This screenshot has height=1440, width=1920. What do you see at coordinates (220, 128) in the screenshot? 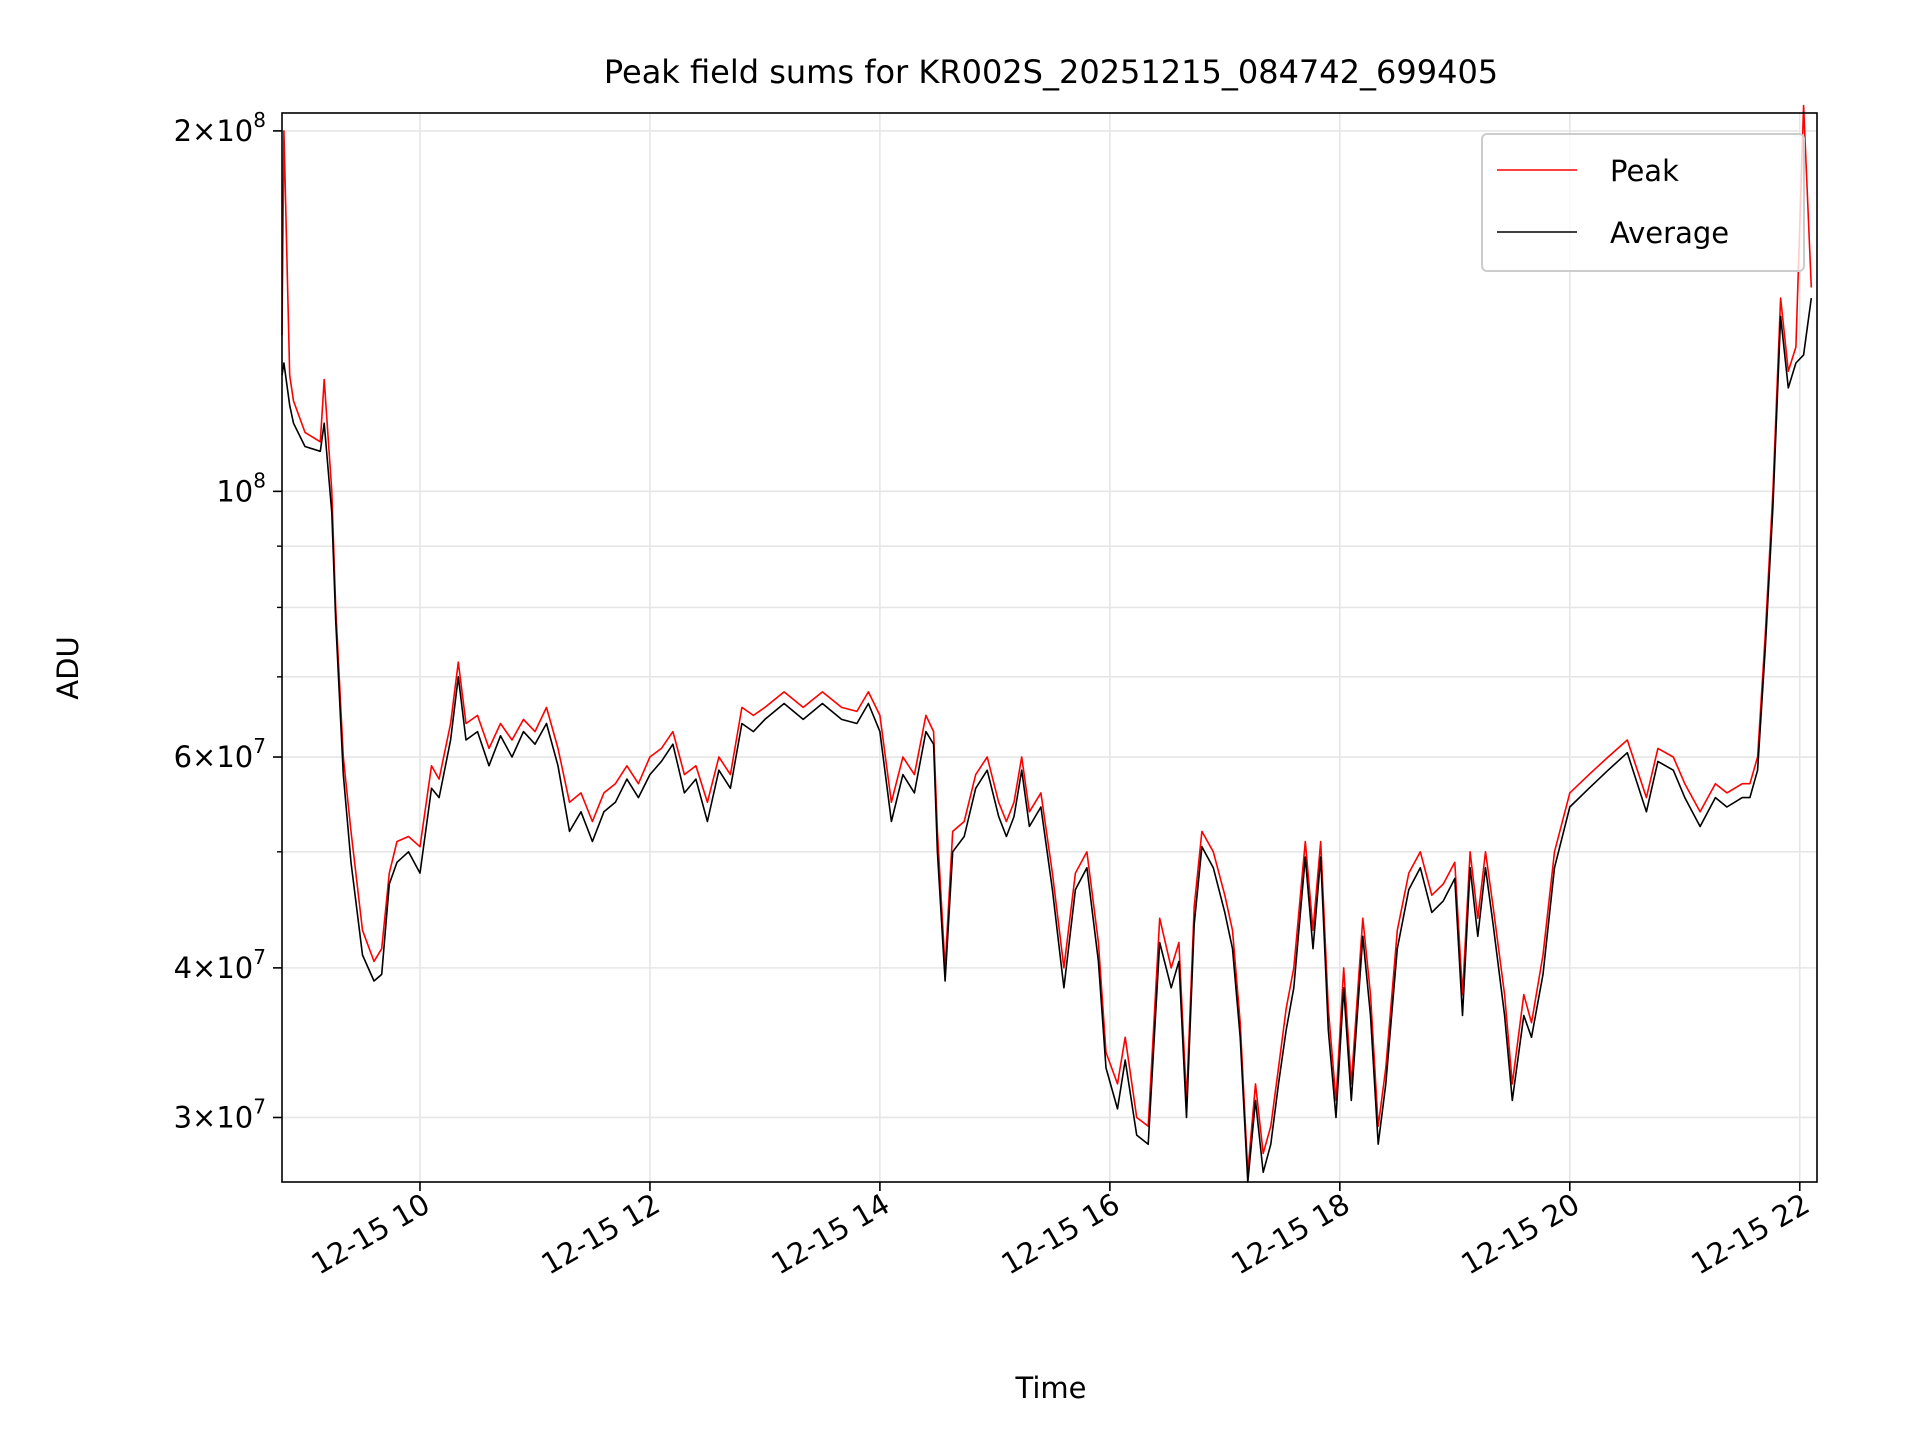
I see `y-tick-label: 2×108` at bounding box center [220, 128].